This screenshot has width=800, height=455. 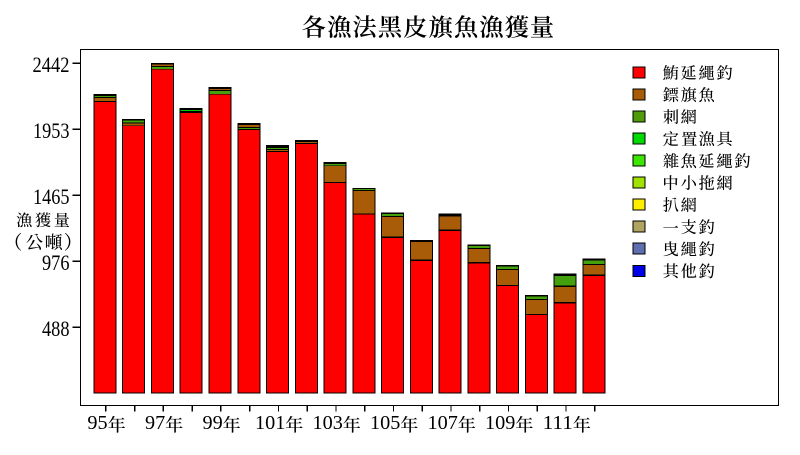 What do you see at coordinates (51, 196) in the screenshot?
I see `svg-text: 1465` at bounding box center [51, 196].